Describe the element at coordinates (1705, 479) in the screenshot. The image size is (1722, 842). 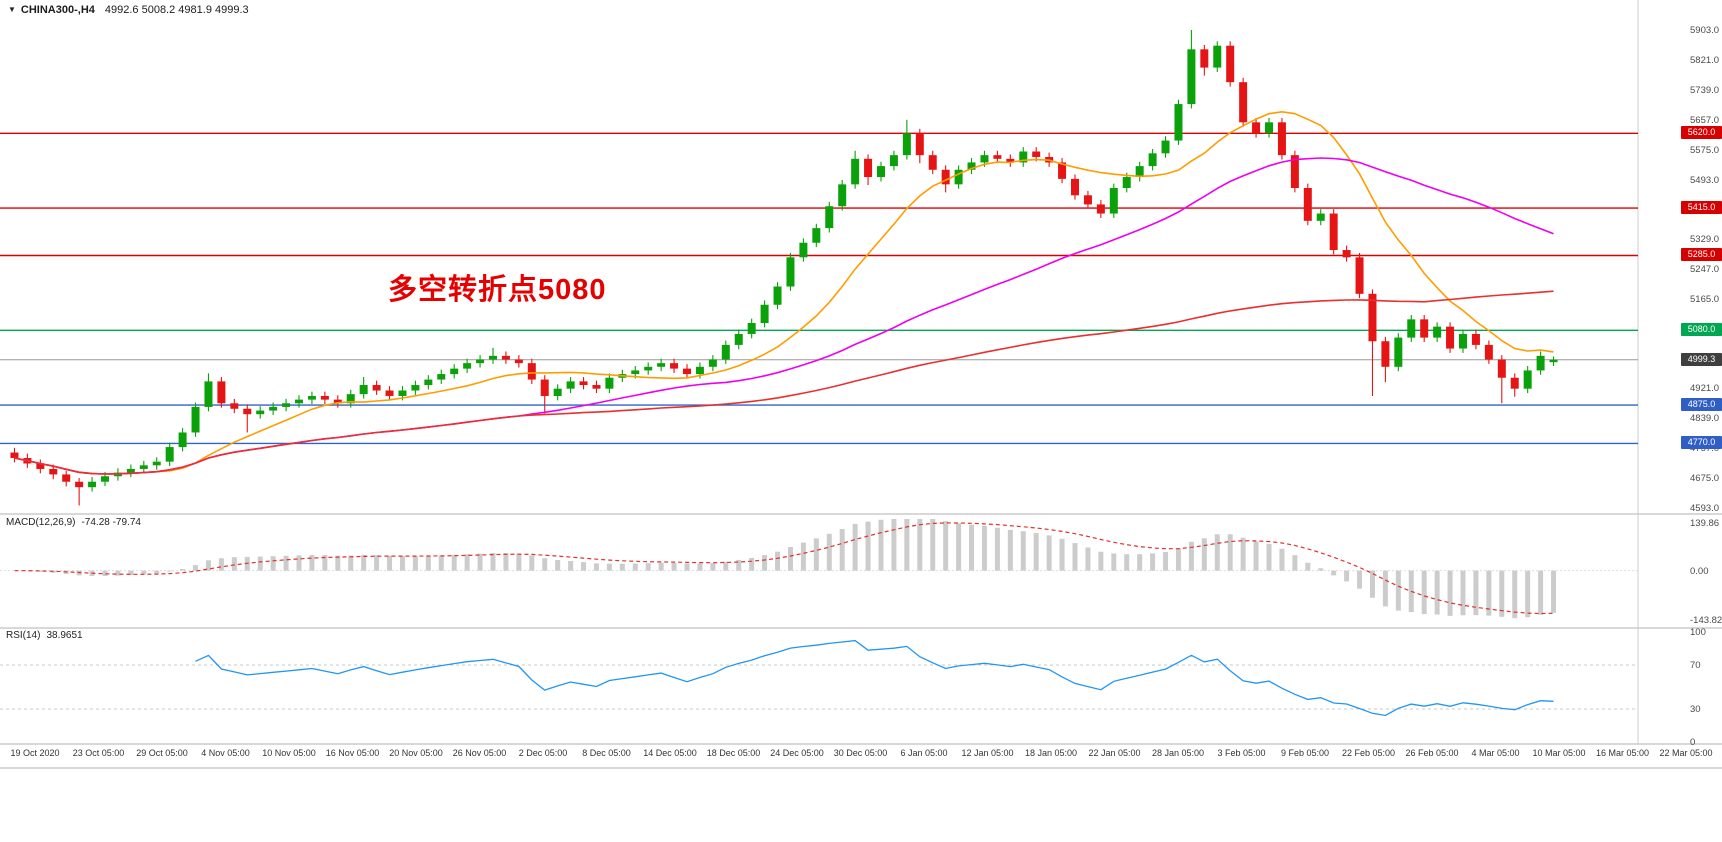
I see `price-tick: 4675.0` at that location.